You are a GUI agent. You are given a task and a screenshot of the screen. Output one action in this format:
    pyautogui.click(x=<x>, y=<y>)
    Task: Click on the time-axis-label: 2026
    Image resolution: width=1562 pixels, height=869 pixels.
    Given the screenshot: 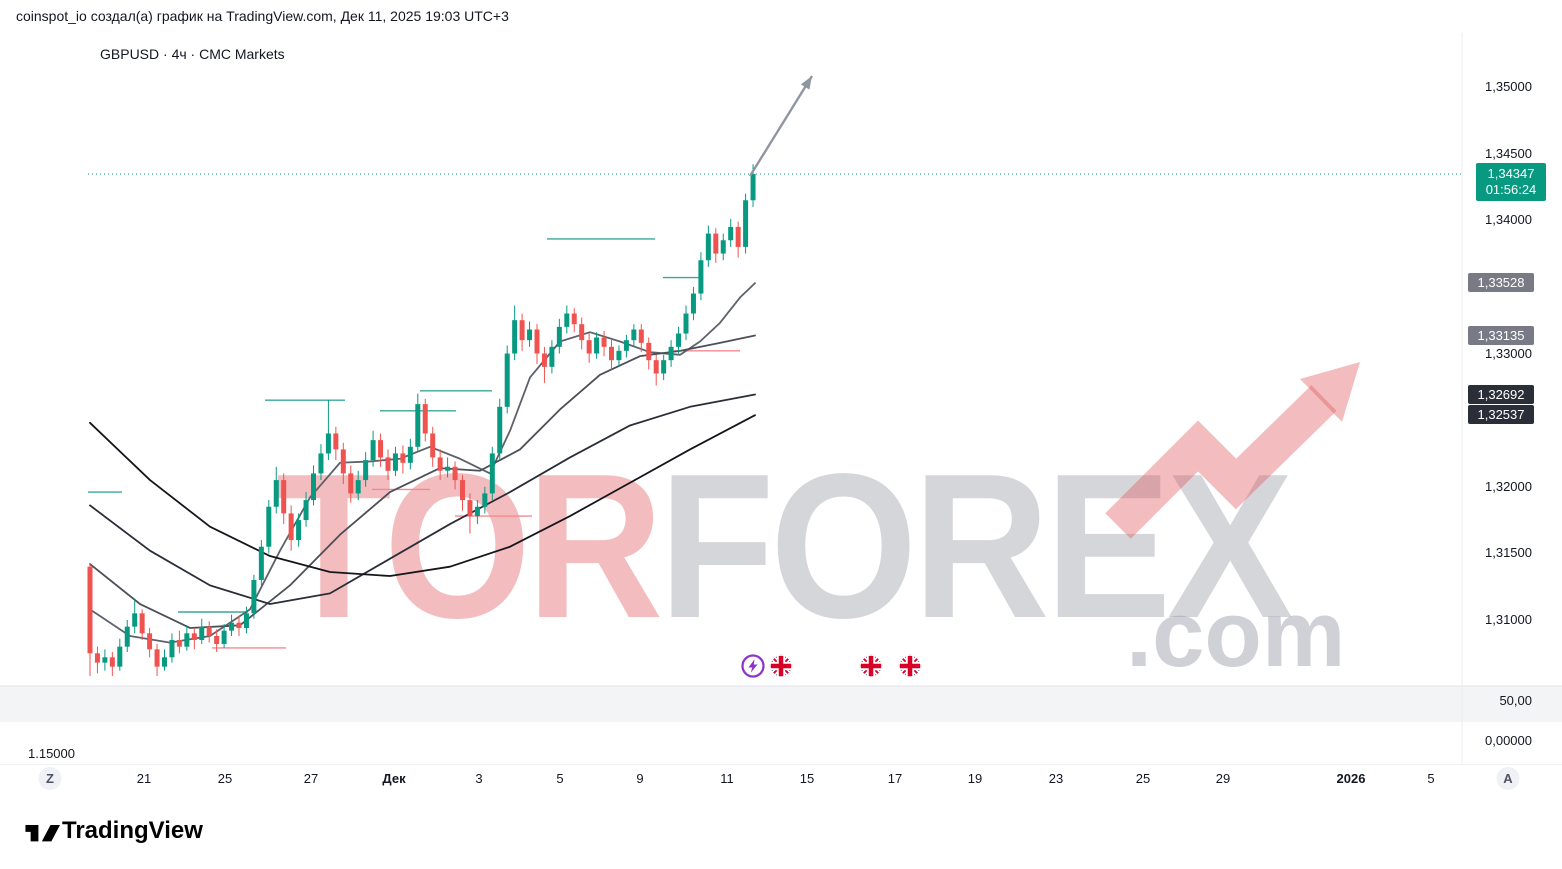 What is the action you would take?
    pyautogui.click(x=1351, y=778)
    